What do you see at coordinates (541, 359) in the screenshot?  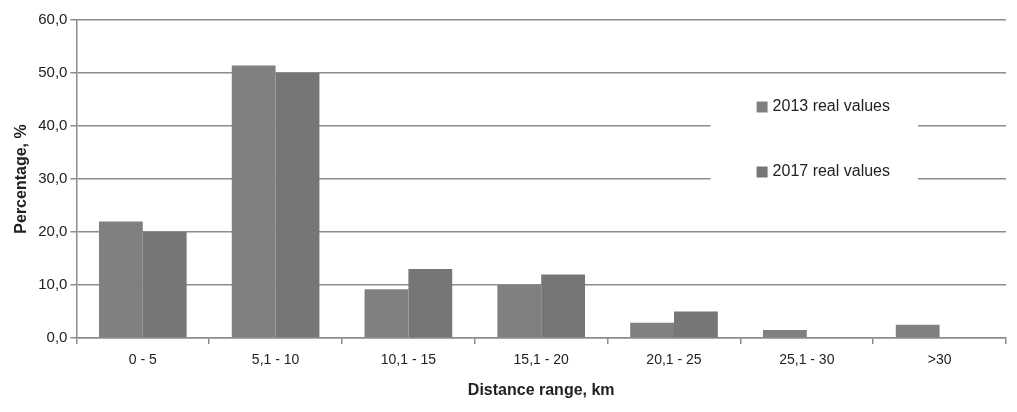 I see `x-tick-label: 15,1 - 20` at bounding box center [541, 359].